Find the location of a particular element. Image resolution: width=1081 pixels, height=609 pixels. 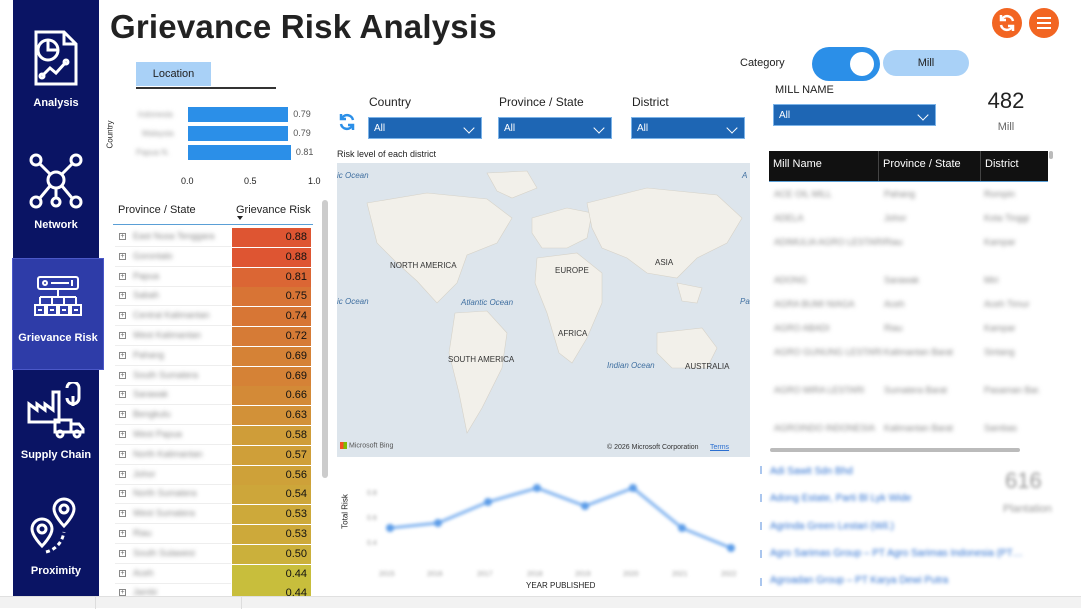

bing-brand: Microsoft Bing is located at coordinates (371, 446).